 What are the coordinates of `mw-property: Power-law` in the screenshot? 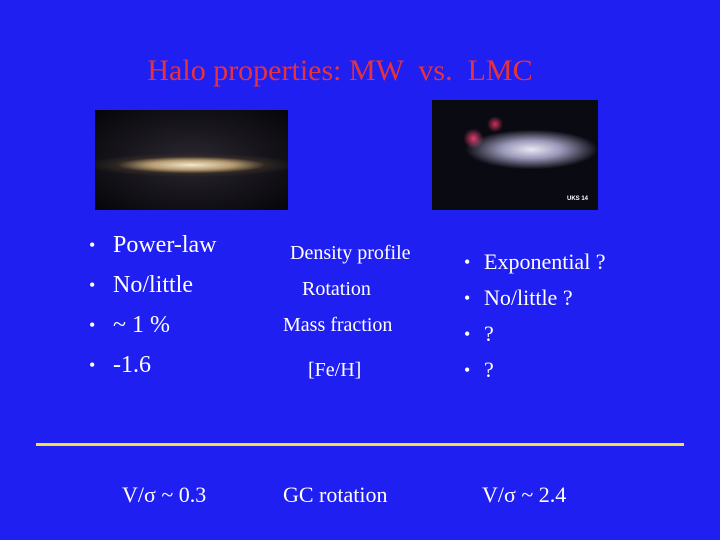 It's located at (152, 245).